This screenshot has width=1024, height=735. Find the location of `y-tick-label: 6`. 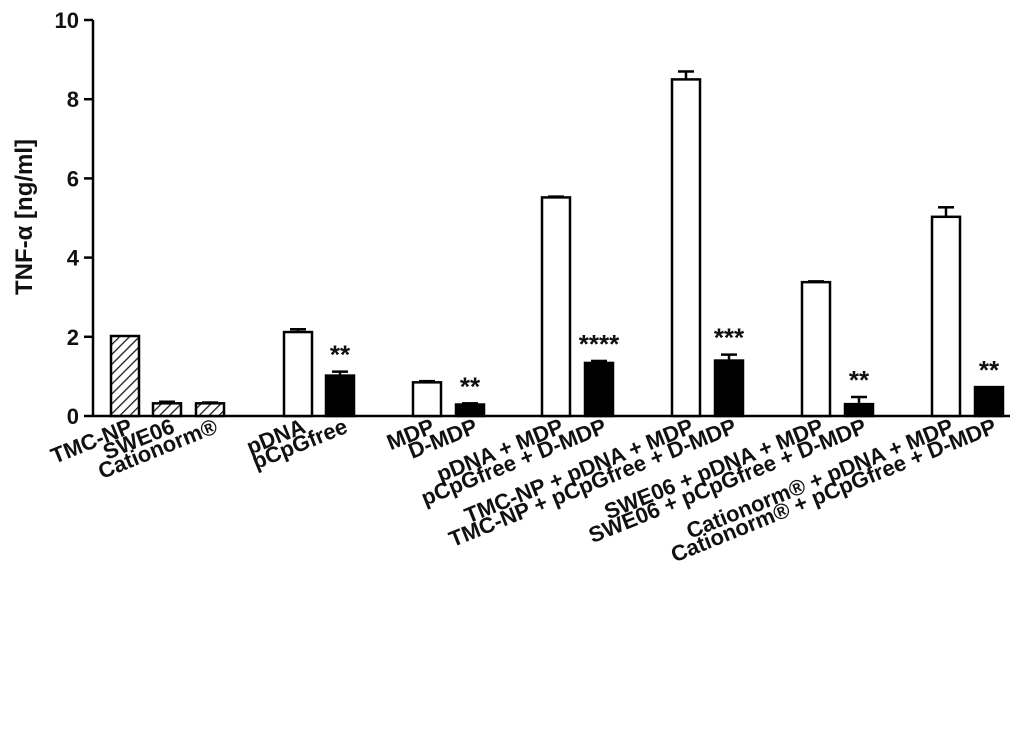

y-tick-label: 6 is located at coordinates (73, 178).